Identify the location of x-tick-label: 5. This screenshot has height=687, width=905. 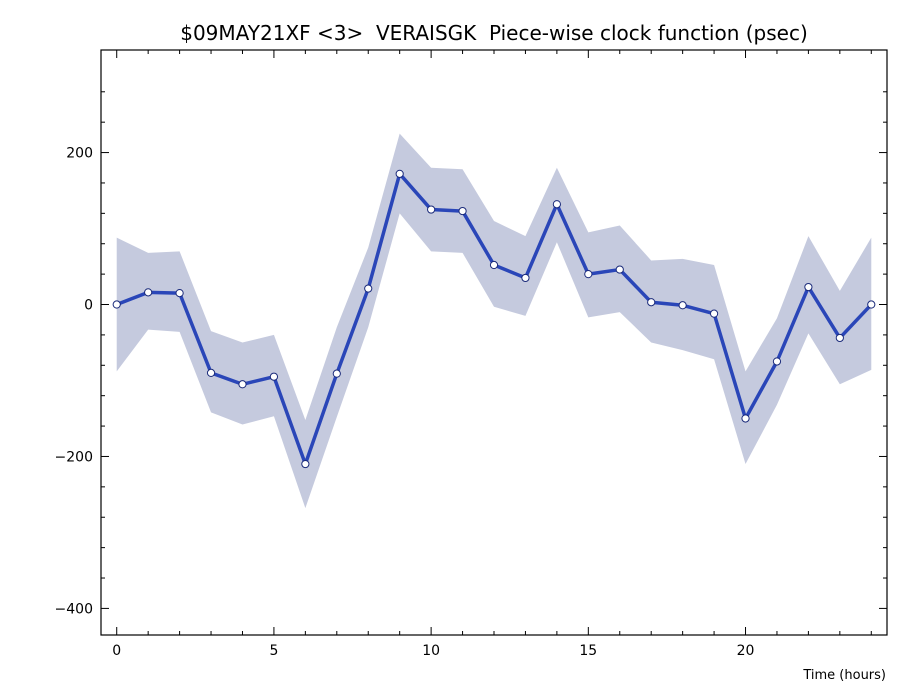
(273, 651).